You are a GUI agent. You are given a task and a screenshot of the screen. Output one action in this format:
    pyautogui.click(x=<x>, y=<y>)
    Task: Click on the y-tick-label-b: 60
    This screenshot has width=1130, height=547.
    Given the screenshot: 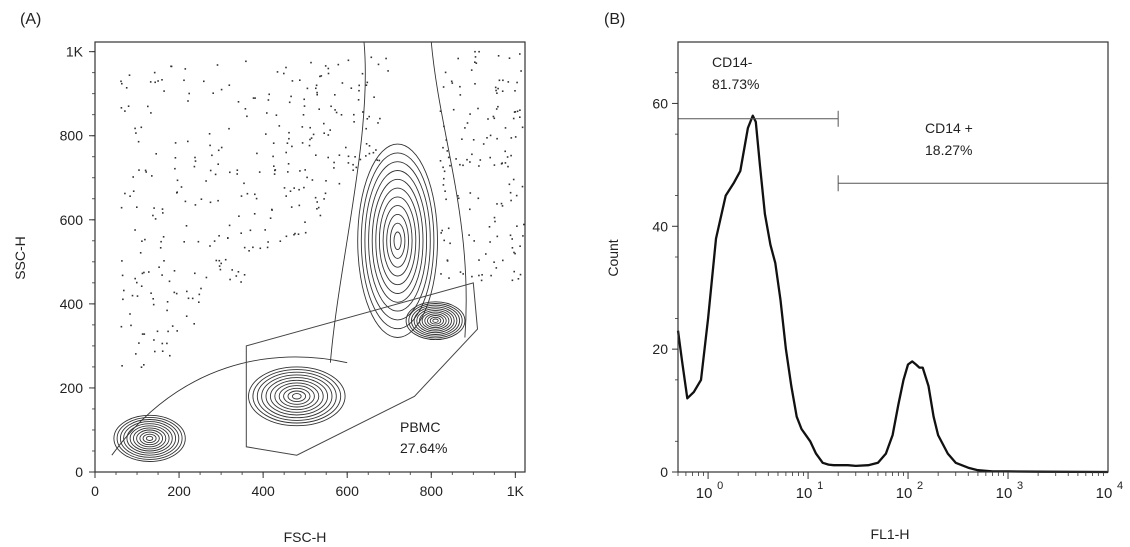 What is the action you would take?
    pyautogui.click(x=660, y=103)
    